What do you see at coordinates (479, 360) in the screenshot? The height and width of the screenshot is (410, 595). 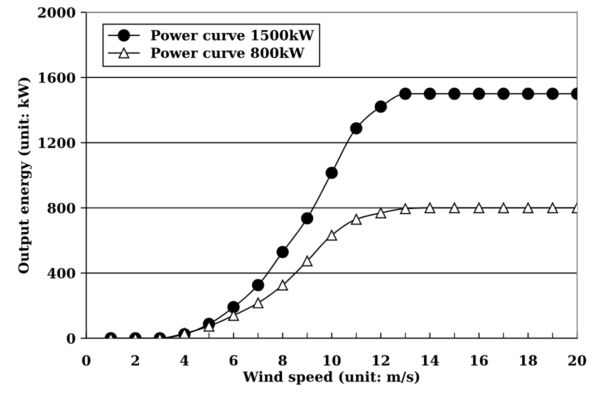 I see `x-tick-label: 16` at bounding box center [479, 360].